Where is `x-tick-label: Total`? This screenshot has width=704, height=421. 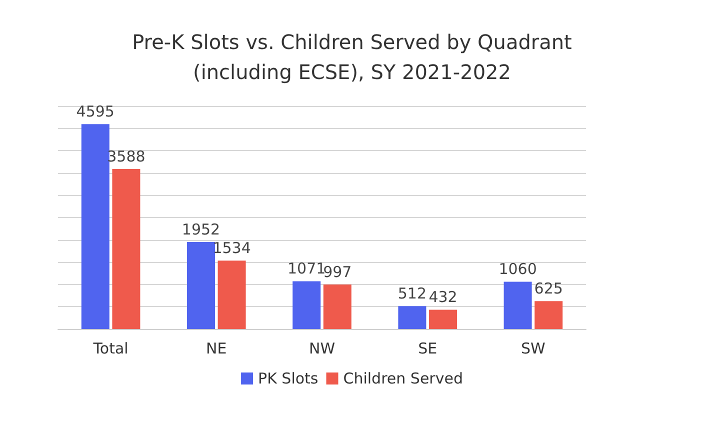
x-tick-label: Total is located at coordinates (110, 349).